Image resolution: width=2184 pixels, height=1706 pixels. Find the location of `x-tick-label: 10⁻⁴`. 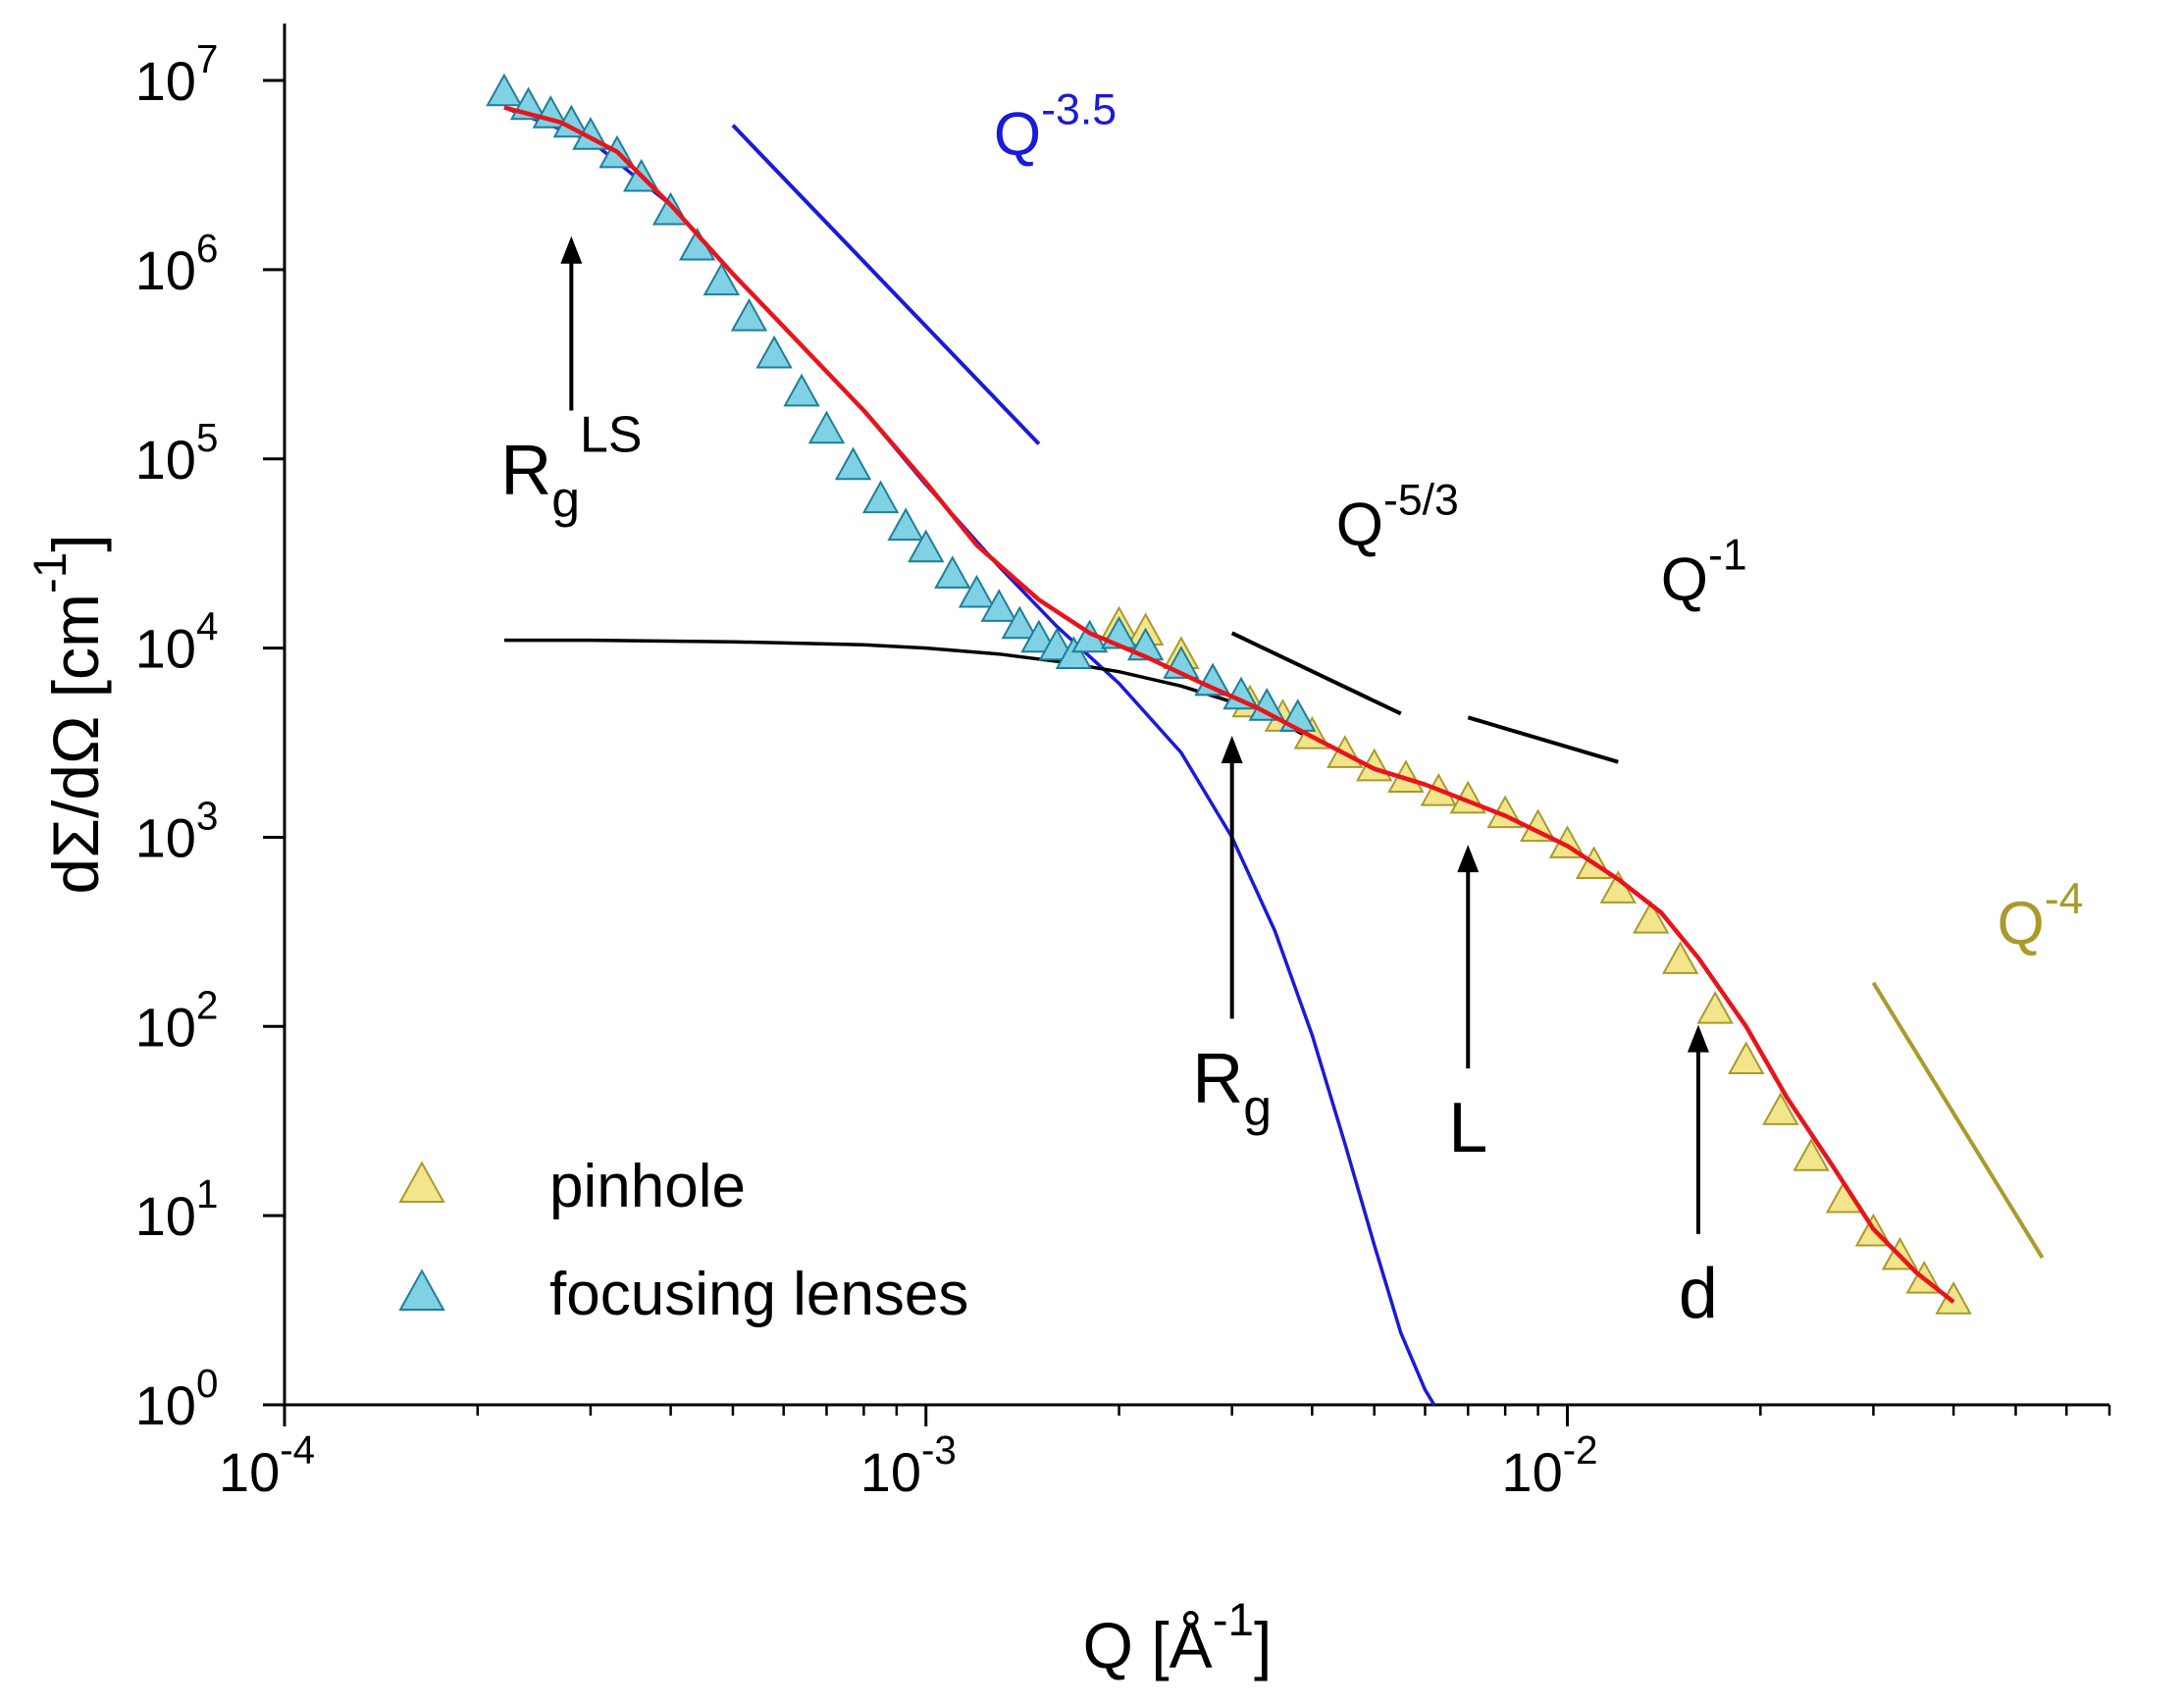

x-tick-label: 10⁻⁴ is located at coordinates (267, 1465).